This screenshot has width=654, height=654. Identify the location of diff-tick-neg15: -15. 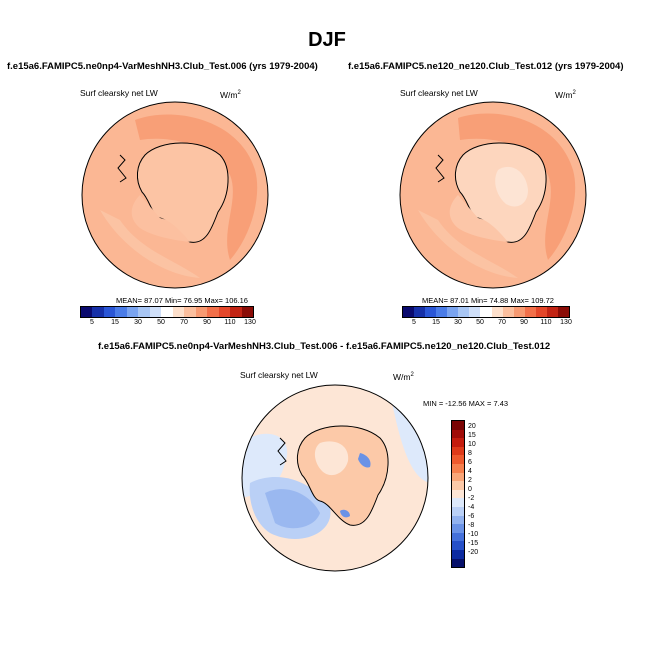
(473, 543).